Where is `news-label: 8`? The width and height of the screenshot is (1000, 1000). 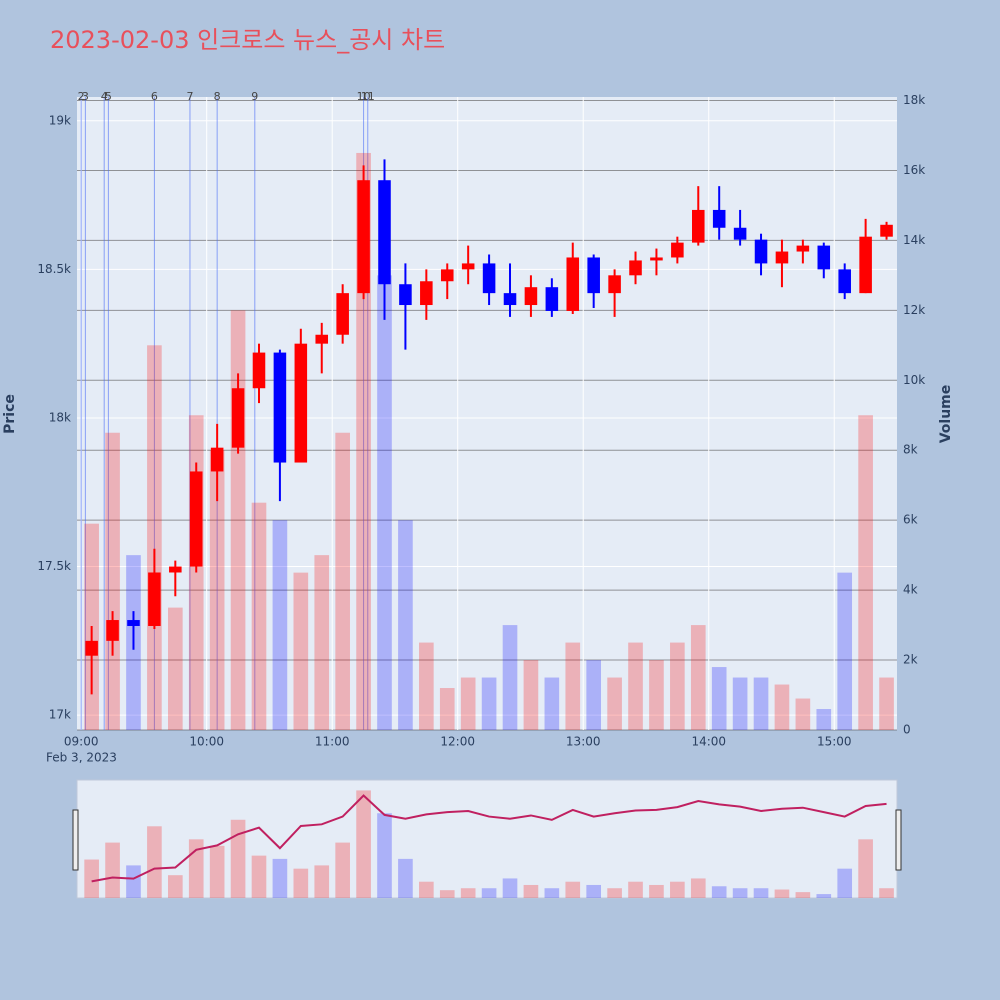 news-label: 8 is located at coordinates (217, 96).